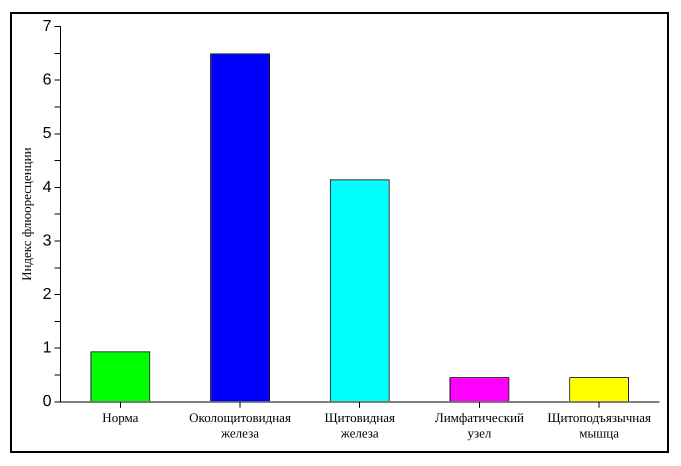  What do you see at coordinates (47, 295) in the screenshot?
I see `y-tick-label: 2` at bounding box center [47, 295].